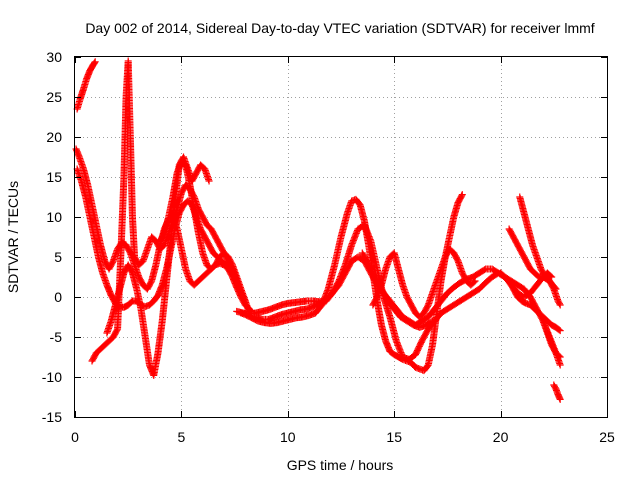 Image resolution: width=640 pixels, height=480 pixels. What do you see at coordinates (607, 437) in the screenshot?
I see `x-tick-label: 25` at bounding box center [607, 437].